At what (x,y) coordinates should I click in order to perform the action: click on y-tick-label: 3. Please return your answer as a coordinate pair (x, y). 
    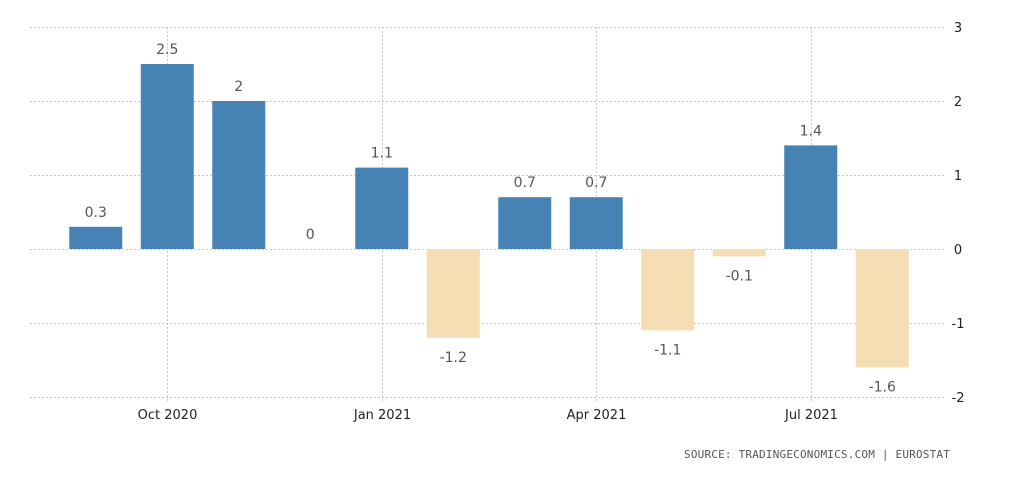
    Looking at the image, I should click on (958, 28).